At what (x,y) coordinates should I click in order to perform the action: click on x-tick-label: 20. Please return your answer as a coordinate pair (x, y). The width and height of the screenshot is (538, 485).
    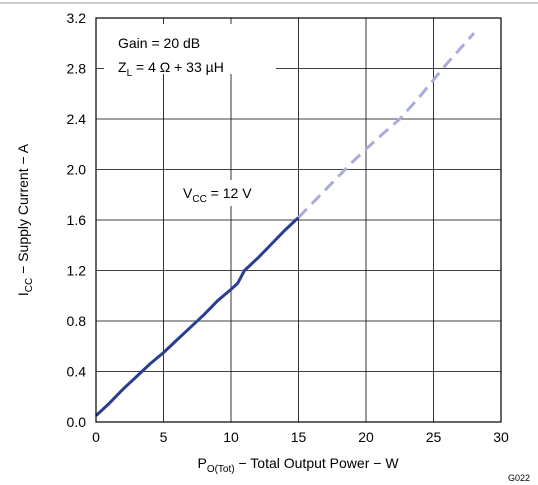
    Looking at the image, I should click on (366, 437).